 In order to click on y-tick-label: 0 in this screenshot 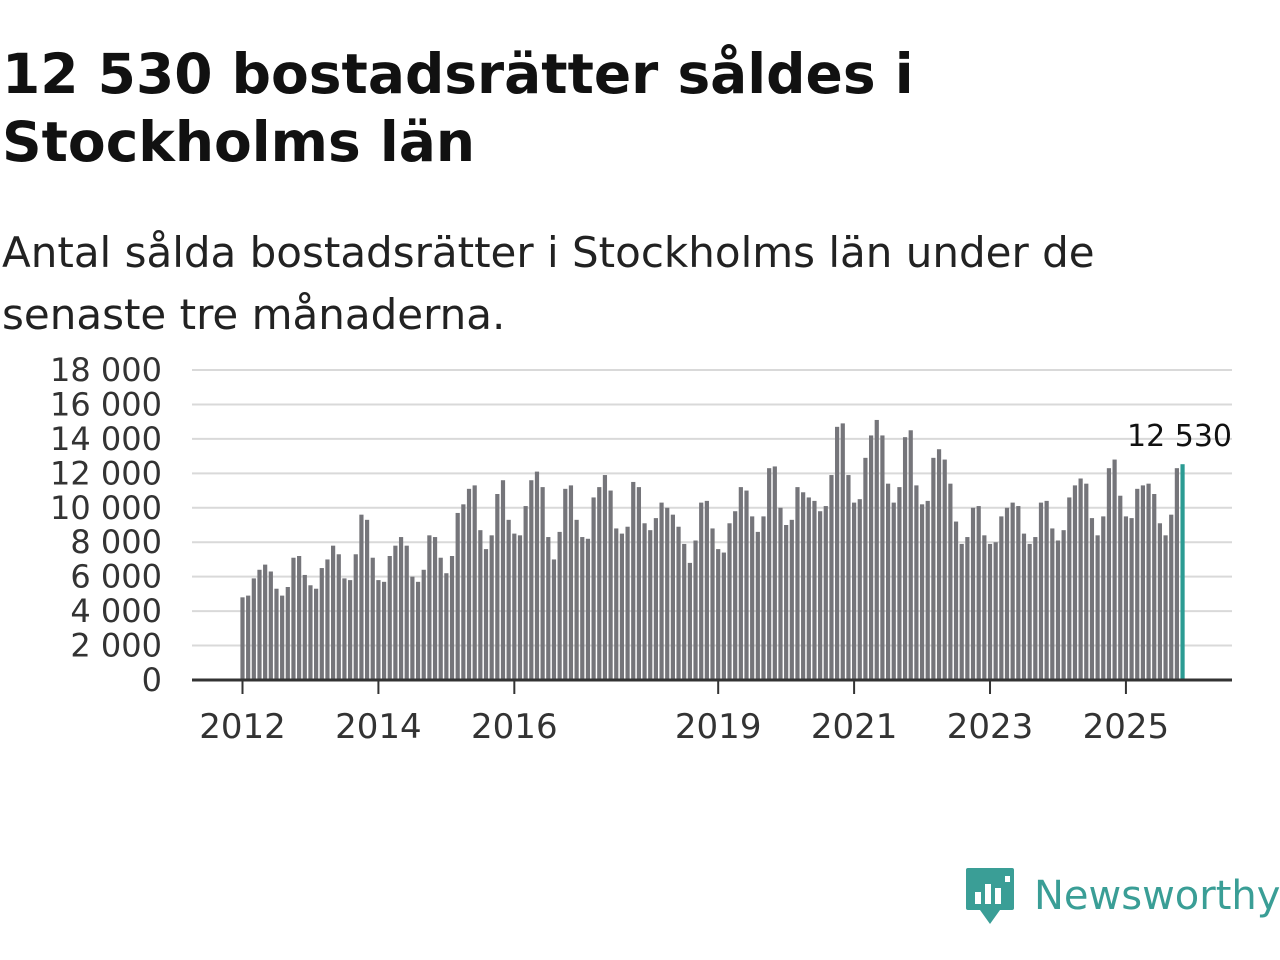, I will do `click(152, 680)`.